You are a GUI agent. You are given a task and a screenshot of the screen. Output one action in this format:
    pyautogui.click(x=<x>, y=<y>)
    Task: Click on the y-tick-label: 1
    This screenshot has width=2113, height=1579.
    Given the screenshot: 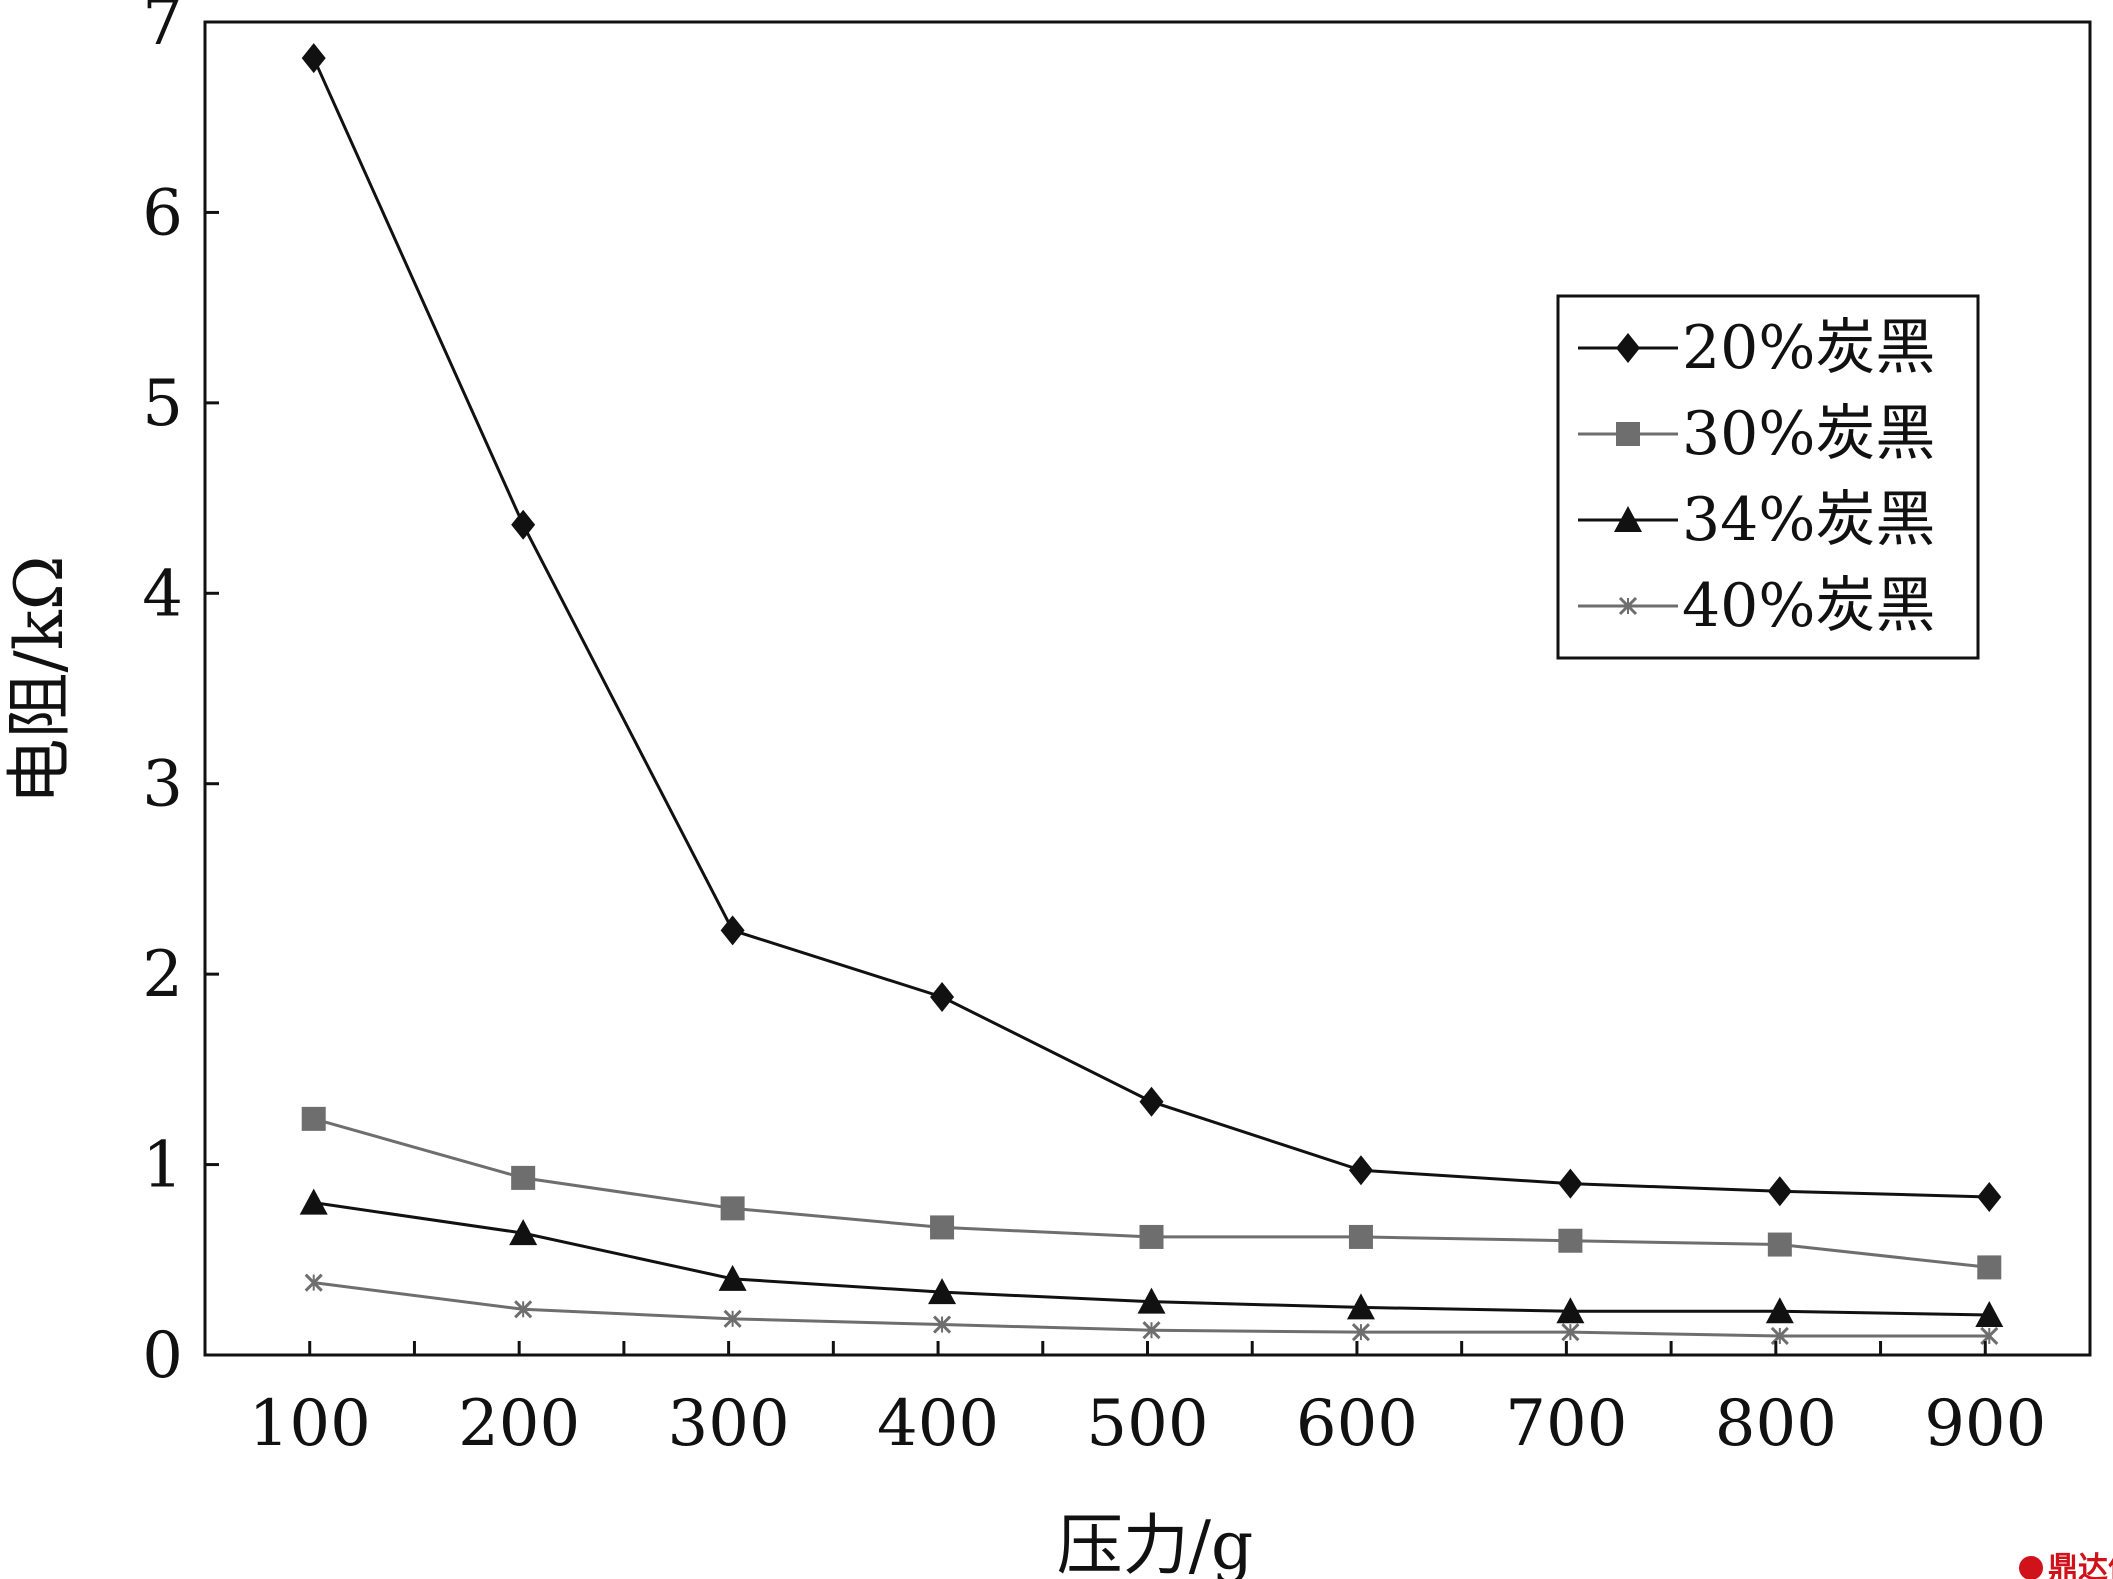 What is the action you would take?
    pyautogui.click(x=162, y=1166)
    